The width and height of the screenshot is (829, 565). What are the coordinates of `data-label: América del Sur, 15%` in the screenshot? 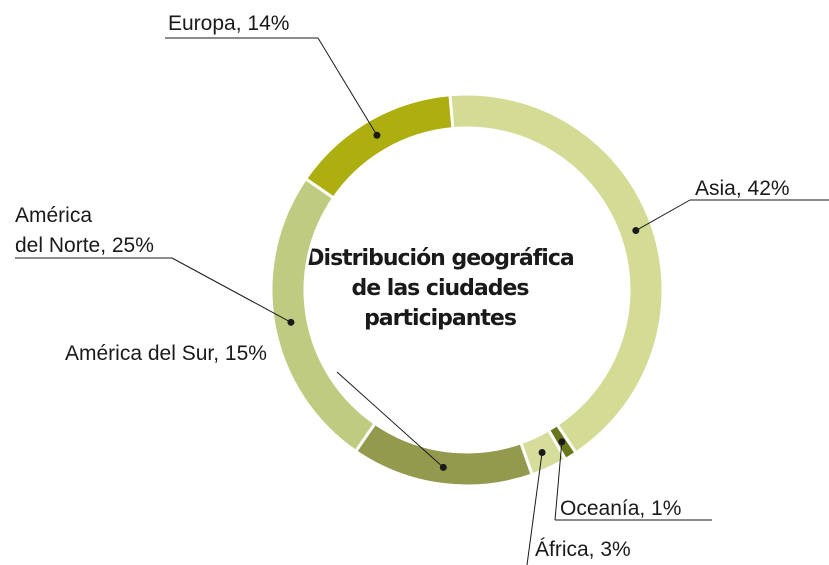 It's located at (166, 353).